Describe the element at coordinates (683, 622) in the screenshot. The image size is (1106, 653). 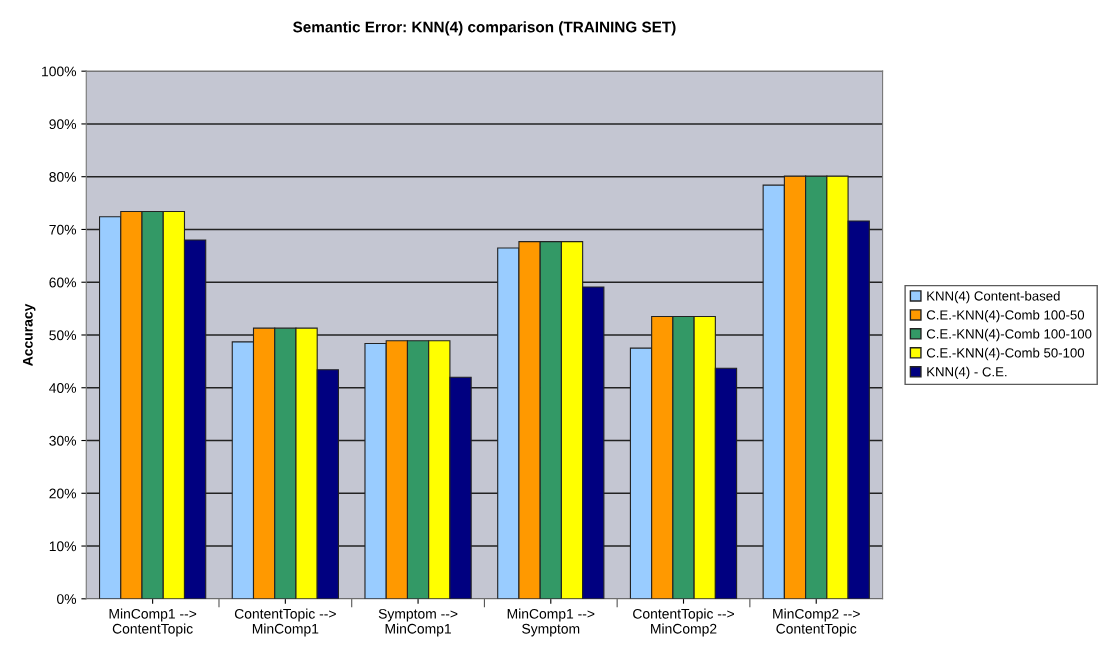
I see `x-tick-label: ContentTopic --> MinComp2` at that location.